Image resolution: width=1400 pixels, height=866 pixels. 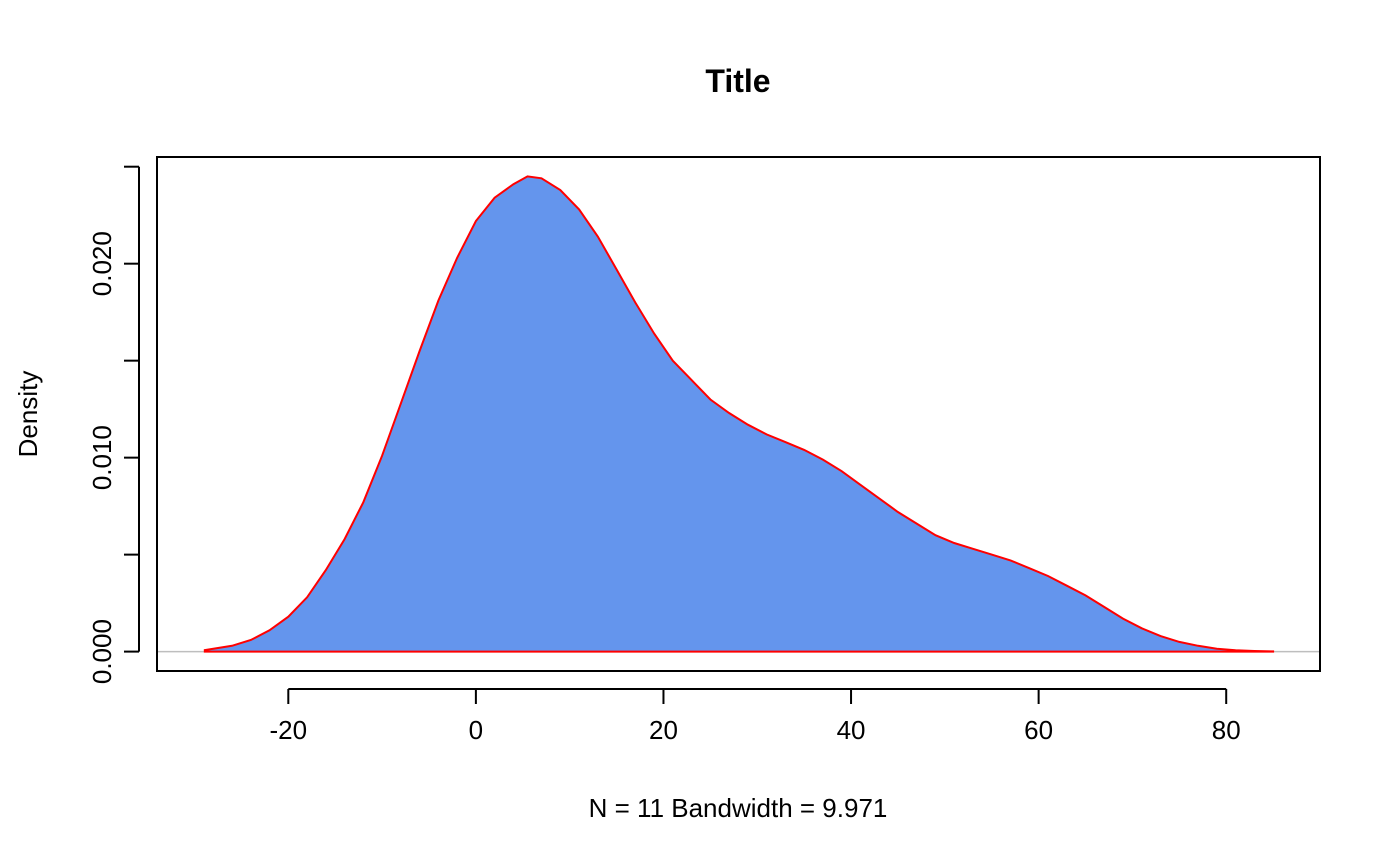 I want to click on x-tick-label: -20, so click(x=289, y=730).